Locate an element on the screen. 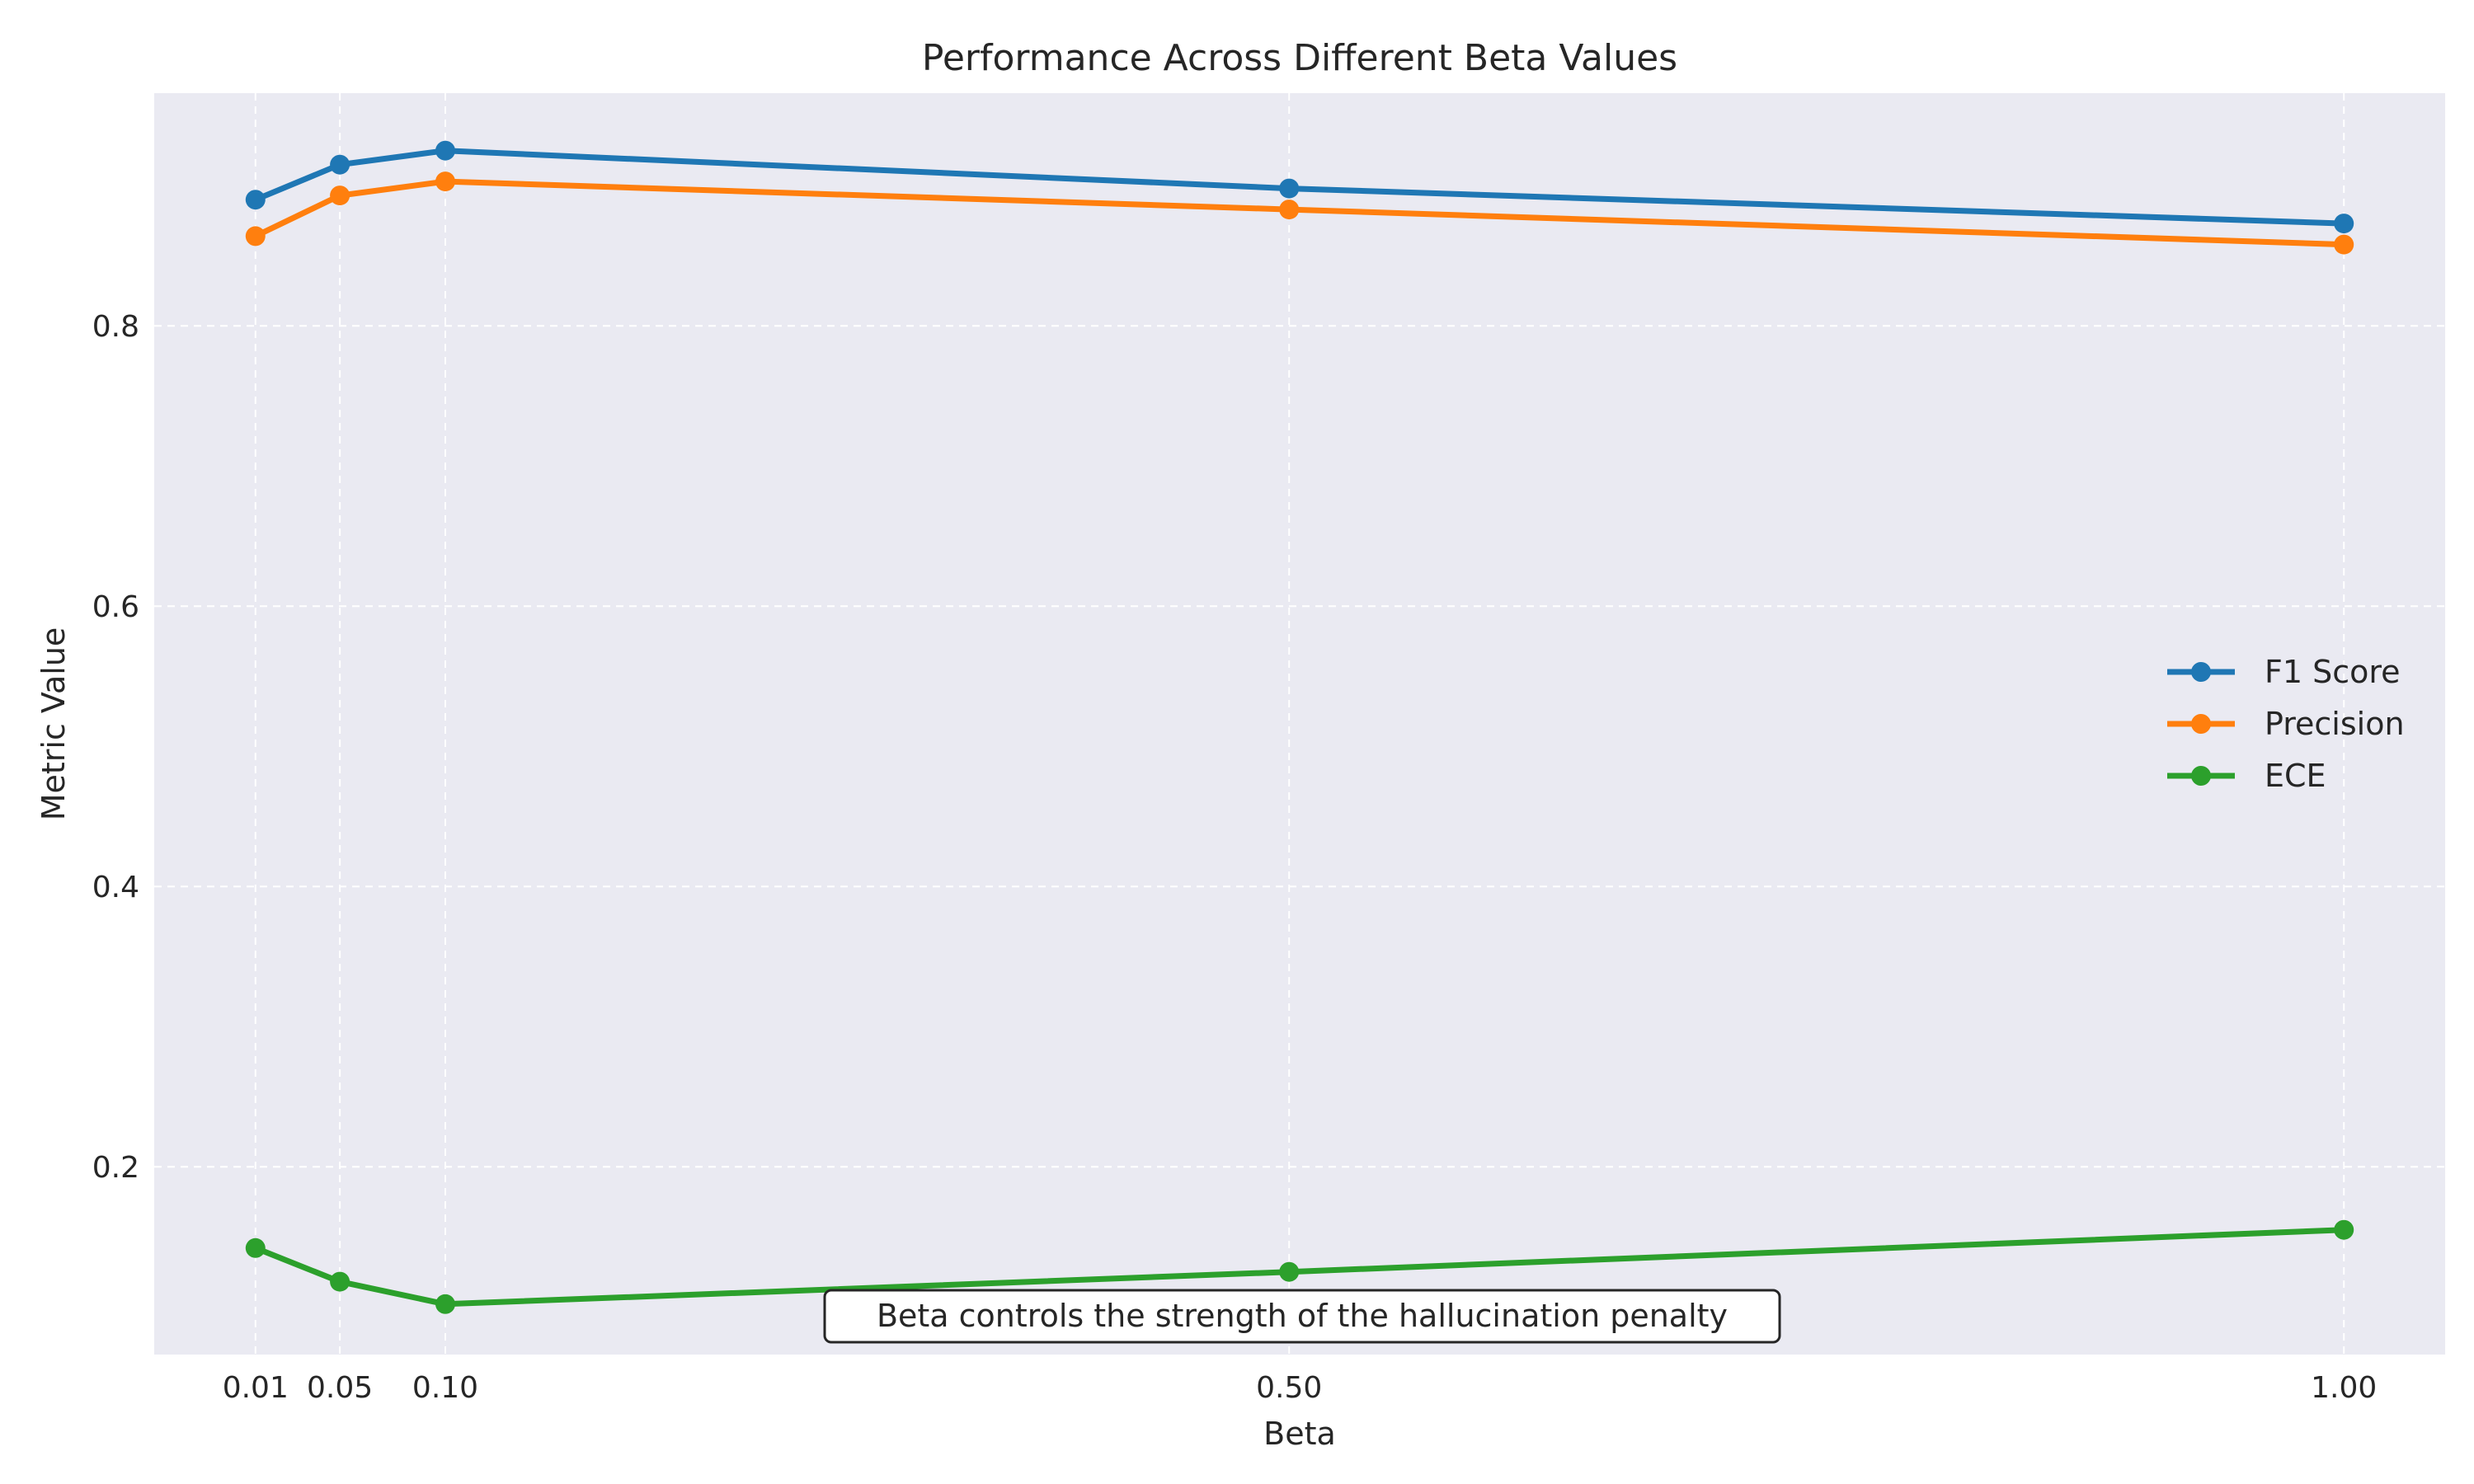  legend-entry-ece: ECE is located at coordinates (2246, 776).